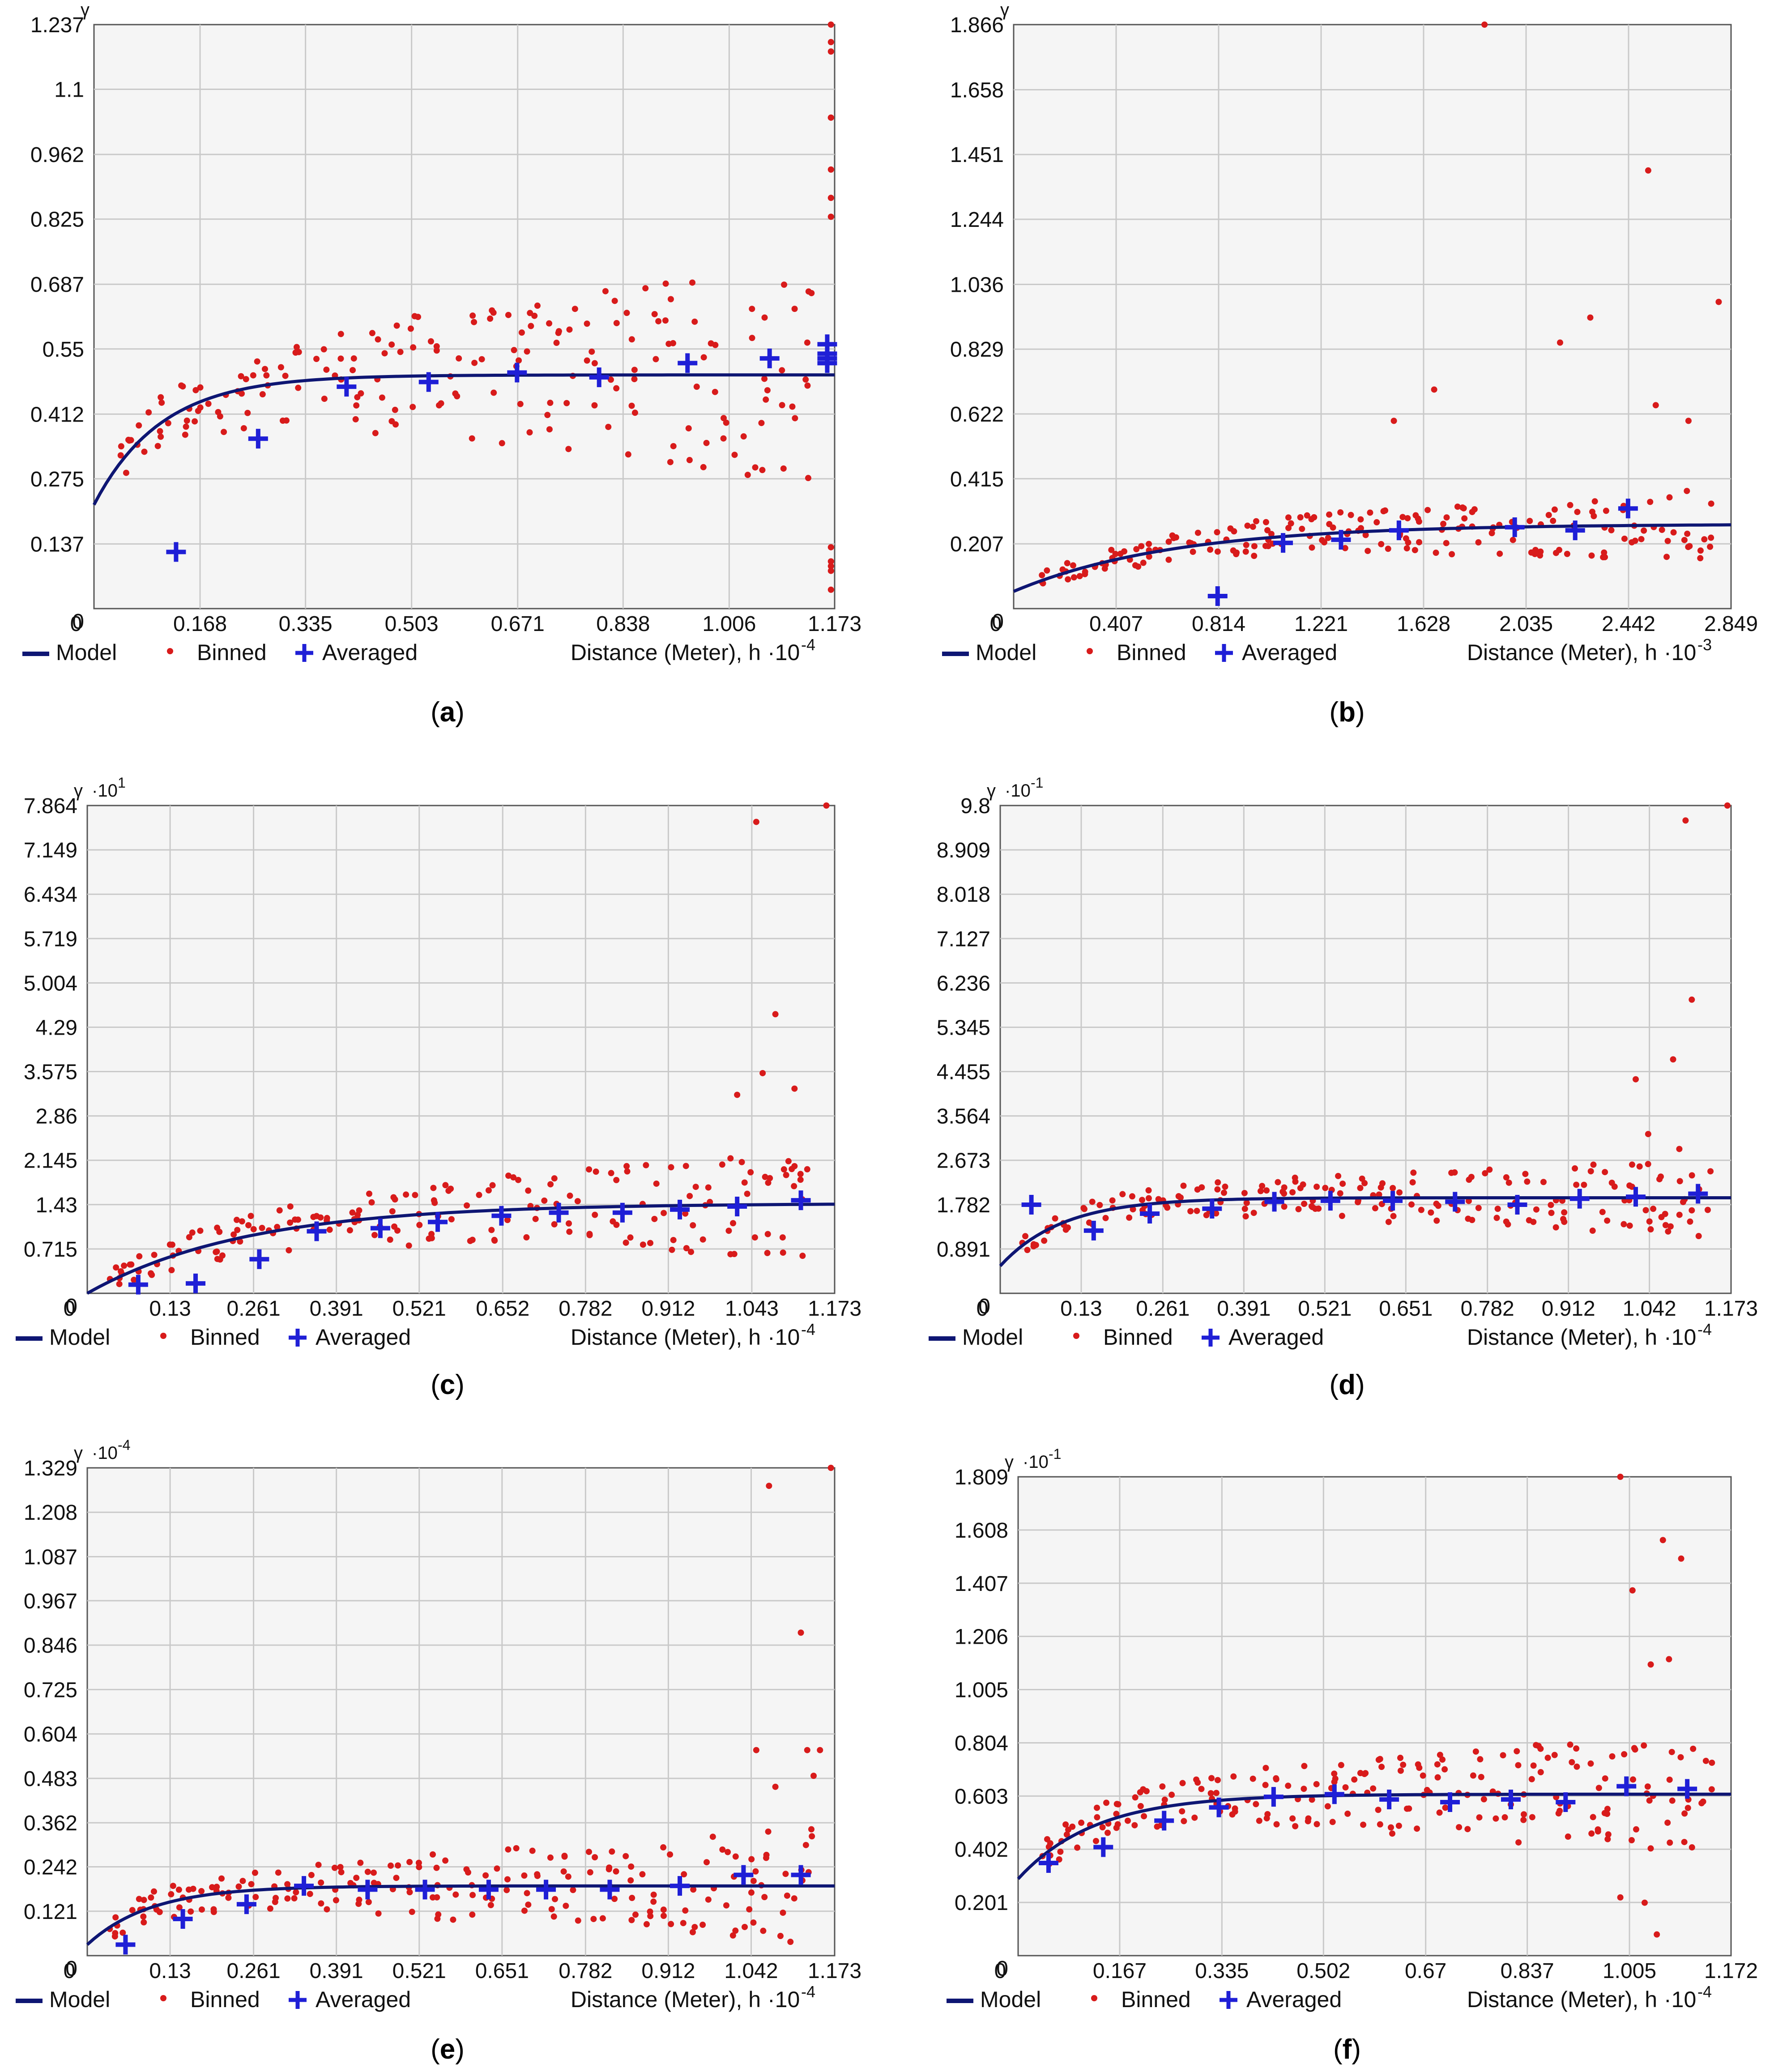 The width and height of the screenshot is (1774, 2072). I want to click on y-tick-label: 8.018, so click(963, 895).